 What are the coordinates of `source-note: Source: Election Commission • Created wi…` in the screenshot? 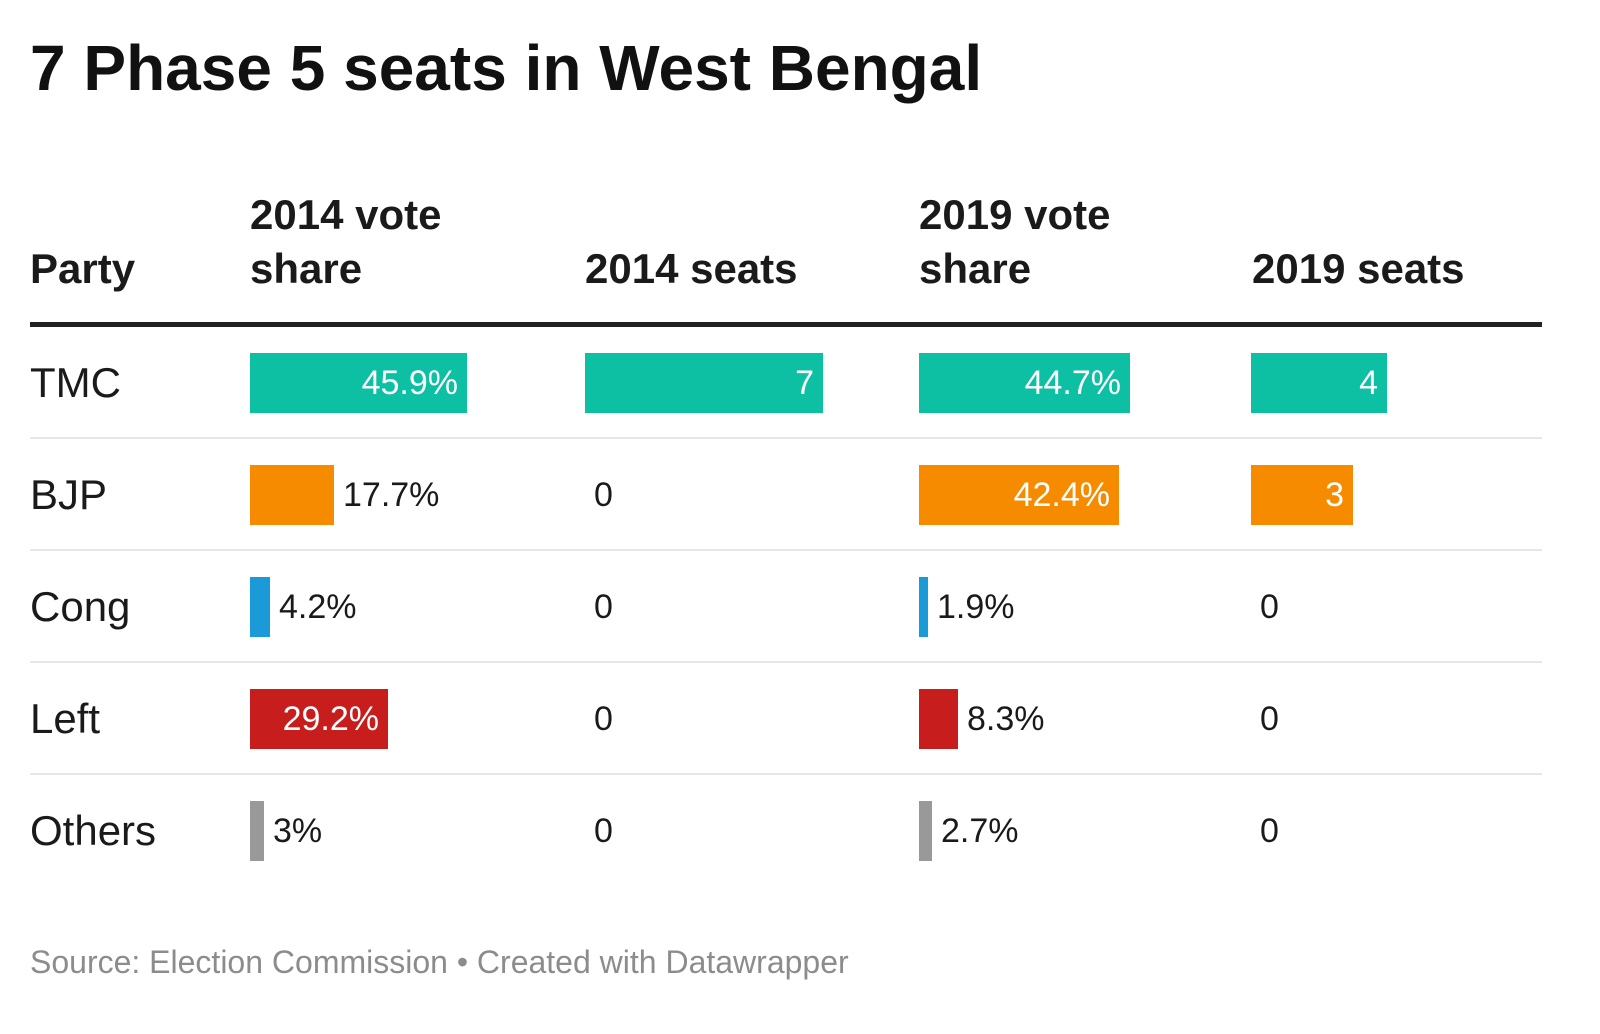 It's located at (439, 962).